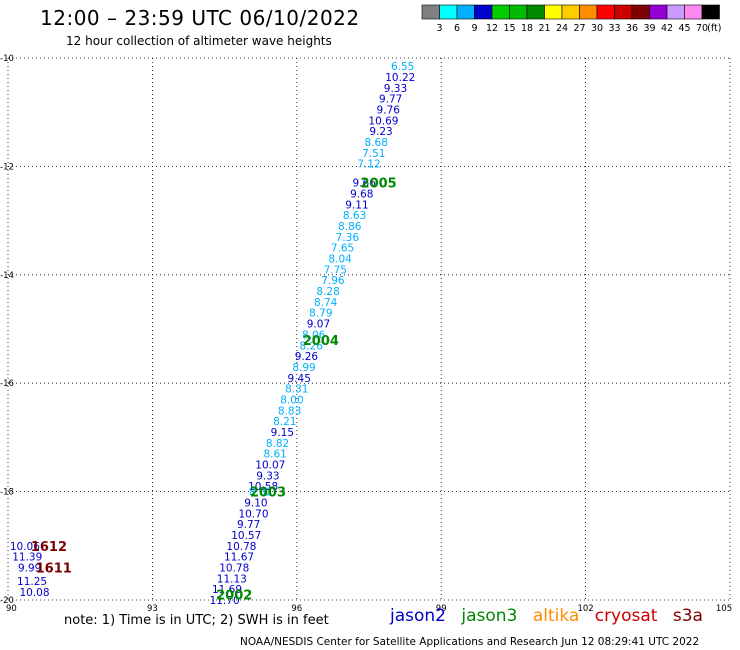 This screenshot has height=650, width=740. What do you see at coordinates (318, 325) in the screenshot?
I see `wave-height-value: 9.07` at bounding box center [318, 325].